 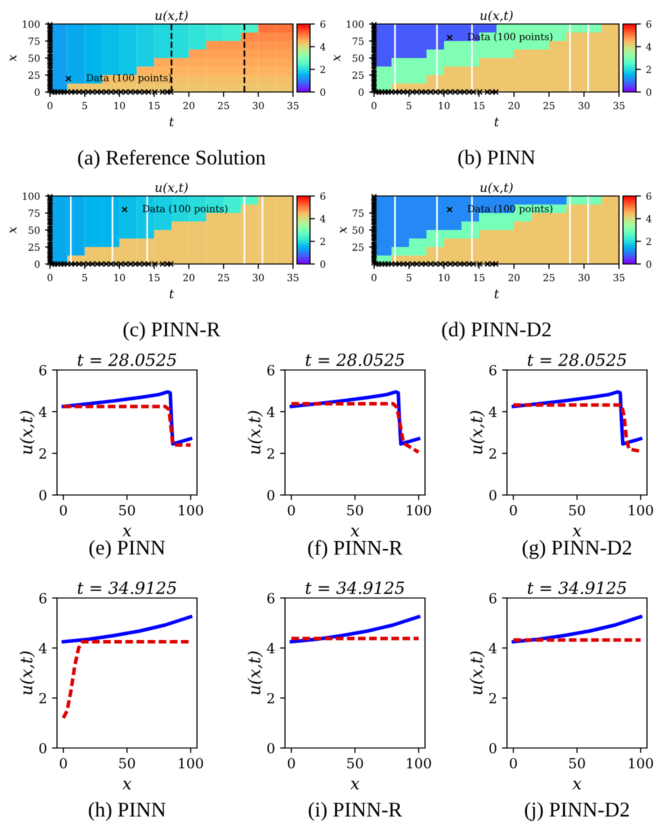 I want to click on text: (b) PINN, so click(x=497, y=159).